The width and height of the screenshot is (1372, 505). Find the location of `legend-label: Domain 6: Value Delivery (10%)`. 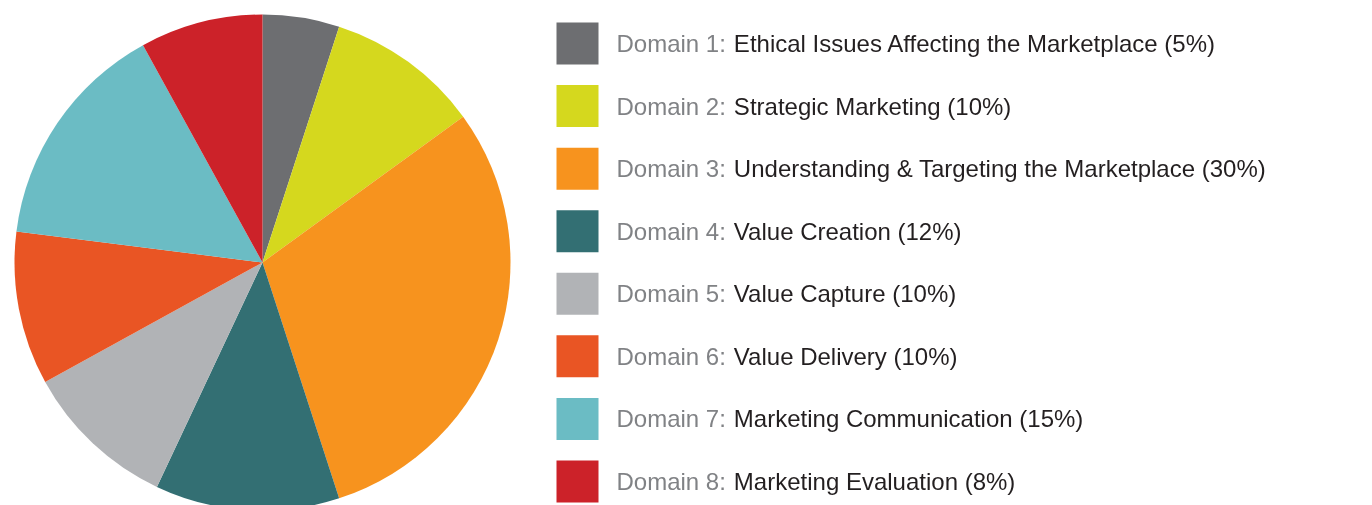

legend-label: Domain 6: Value Delivery (10%) is located at coordinates (787, 356).